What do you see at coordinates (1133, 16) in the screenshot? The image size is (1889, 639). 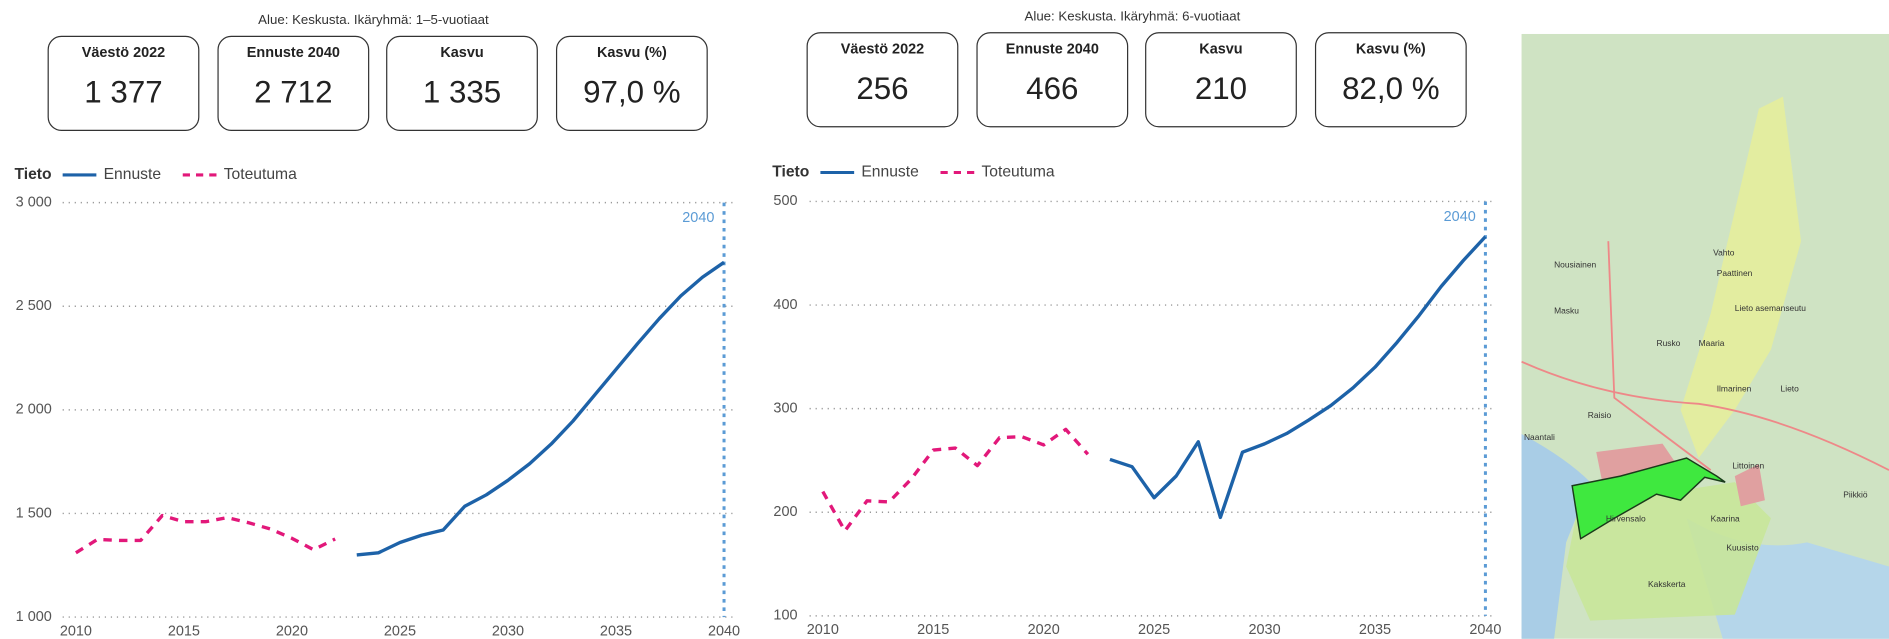 I see `panel-caption: Alue: Keskusta. Ikäryhmä: 6-vuotiaat` at bounding box center [1133, 16].